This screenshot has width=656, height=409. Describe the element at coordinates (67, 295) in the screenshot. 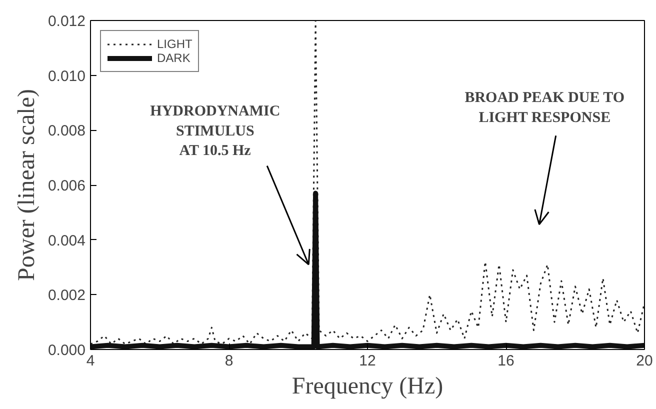

I see `y-tick-label: 0.002` at that location.